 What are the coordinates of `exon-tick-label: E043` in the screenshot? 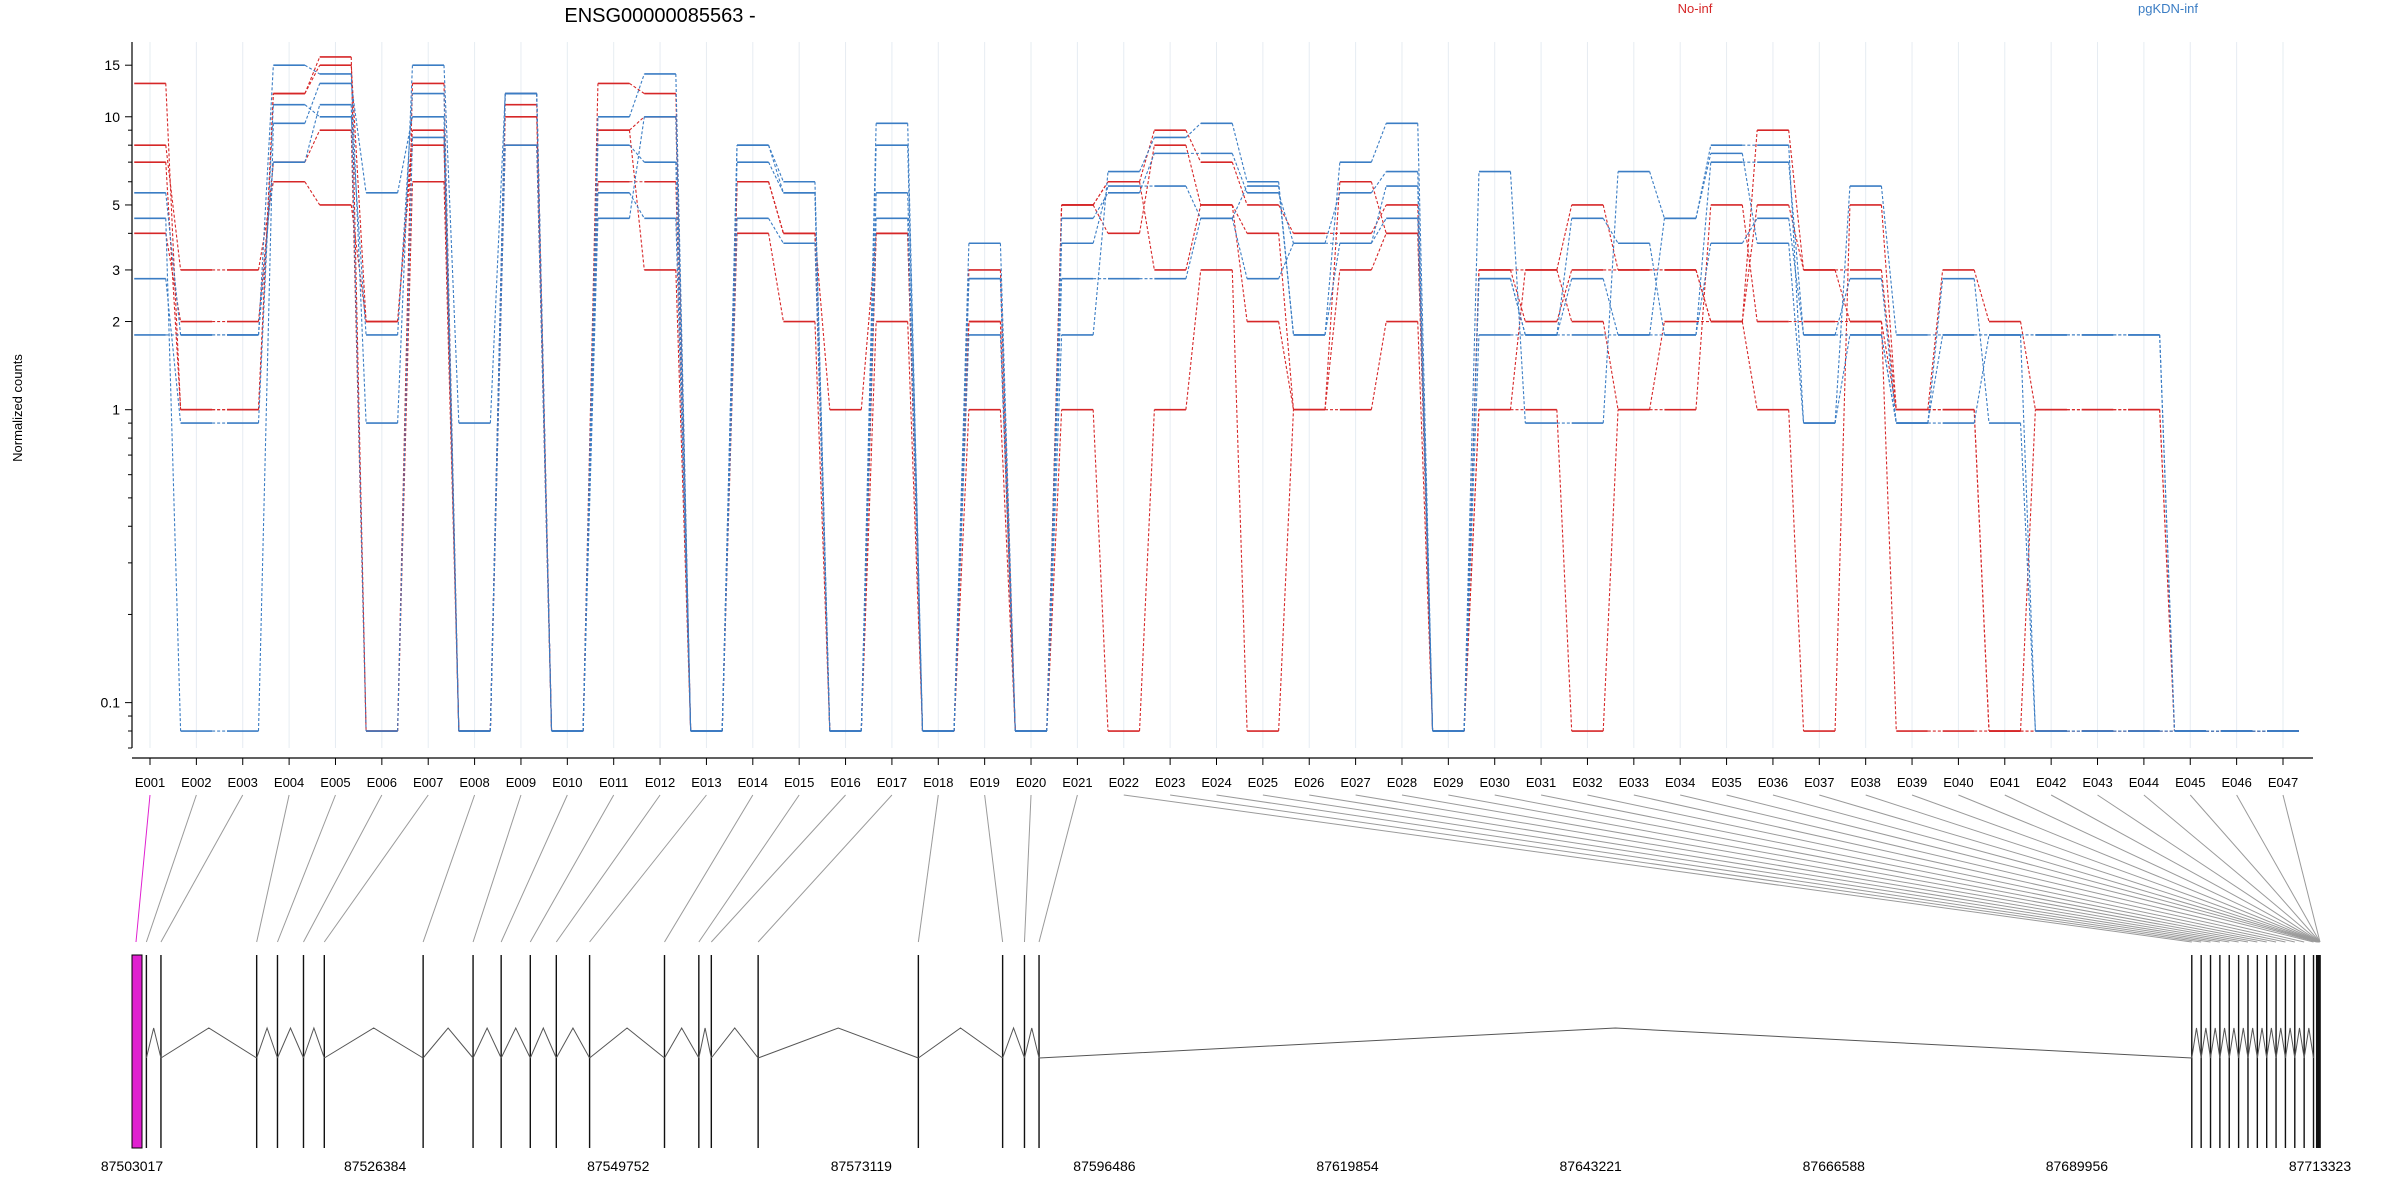 It's located at (2097, 782).